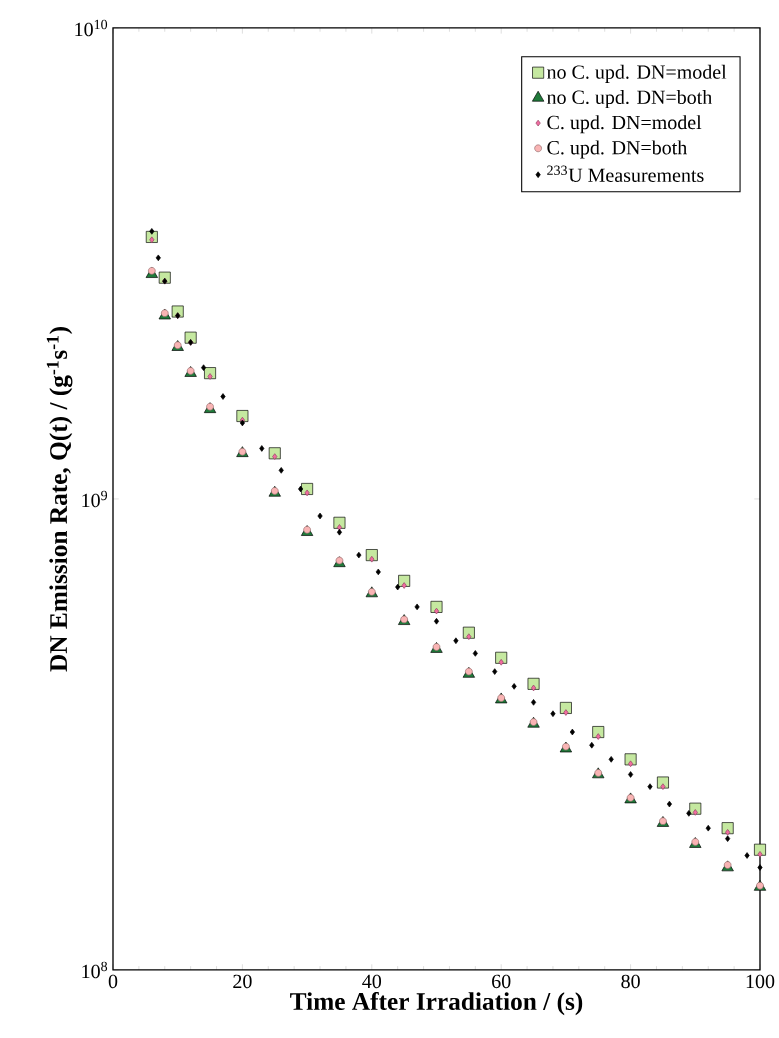 The height and width of the screenshot is (1038, 779). Describe the element at coordinates (94, 970) in the screenshot. I see `y-tick-label: 10$^{8}$` at that location.